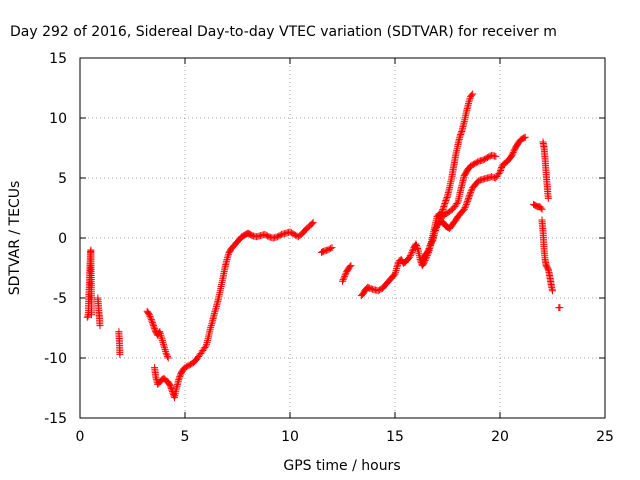 This screenshot has width=640, height=480. What do you see at coordinates (80, 437) in the screenshot?
I see `x-tick-label: 0` at bounding box center [80, 437].